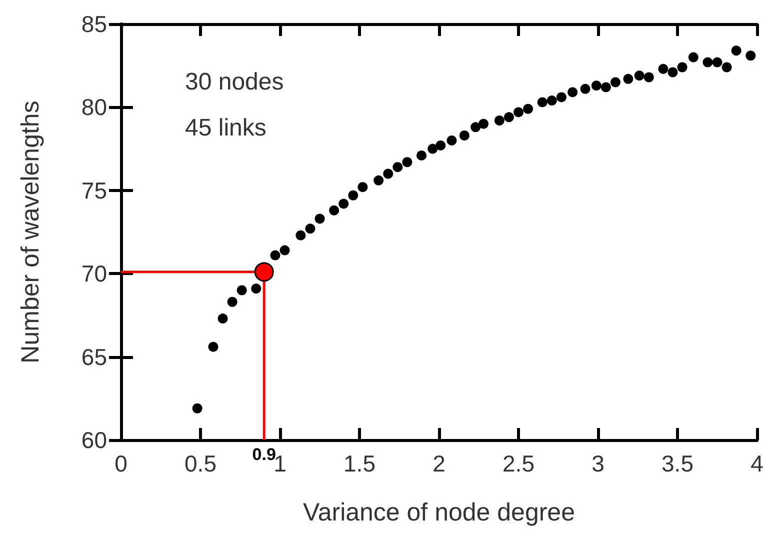 This screenshot has width=769, height=542. Describe the element at coordinates (225, 128) in the screenshot. I see `annotation: 45 links` at that location.